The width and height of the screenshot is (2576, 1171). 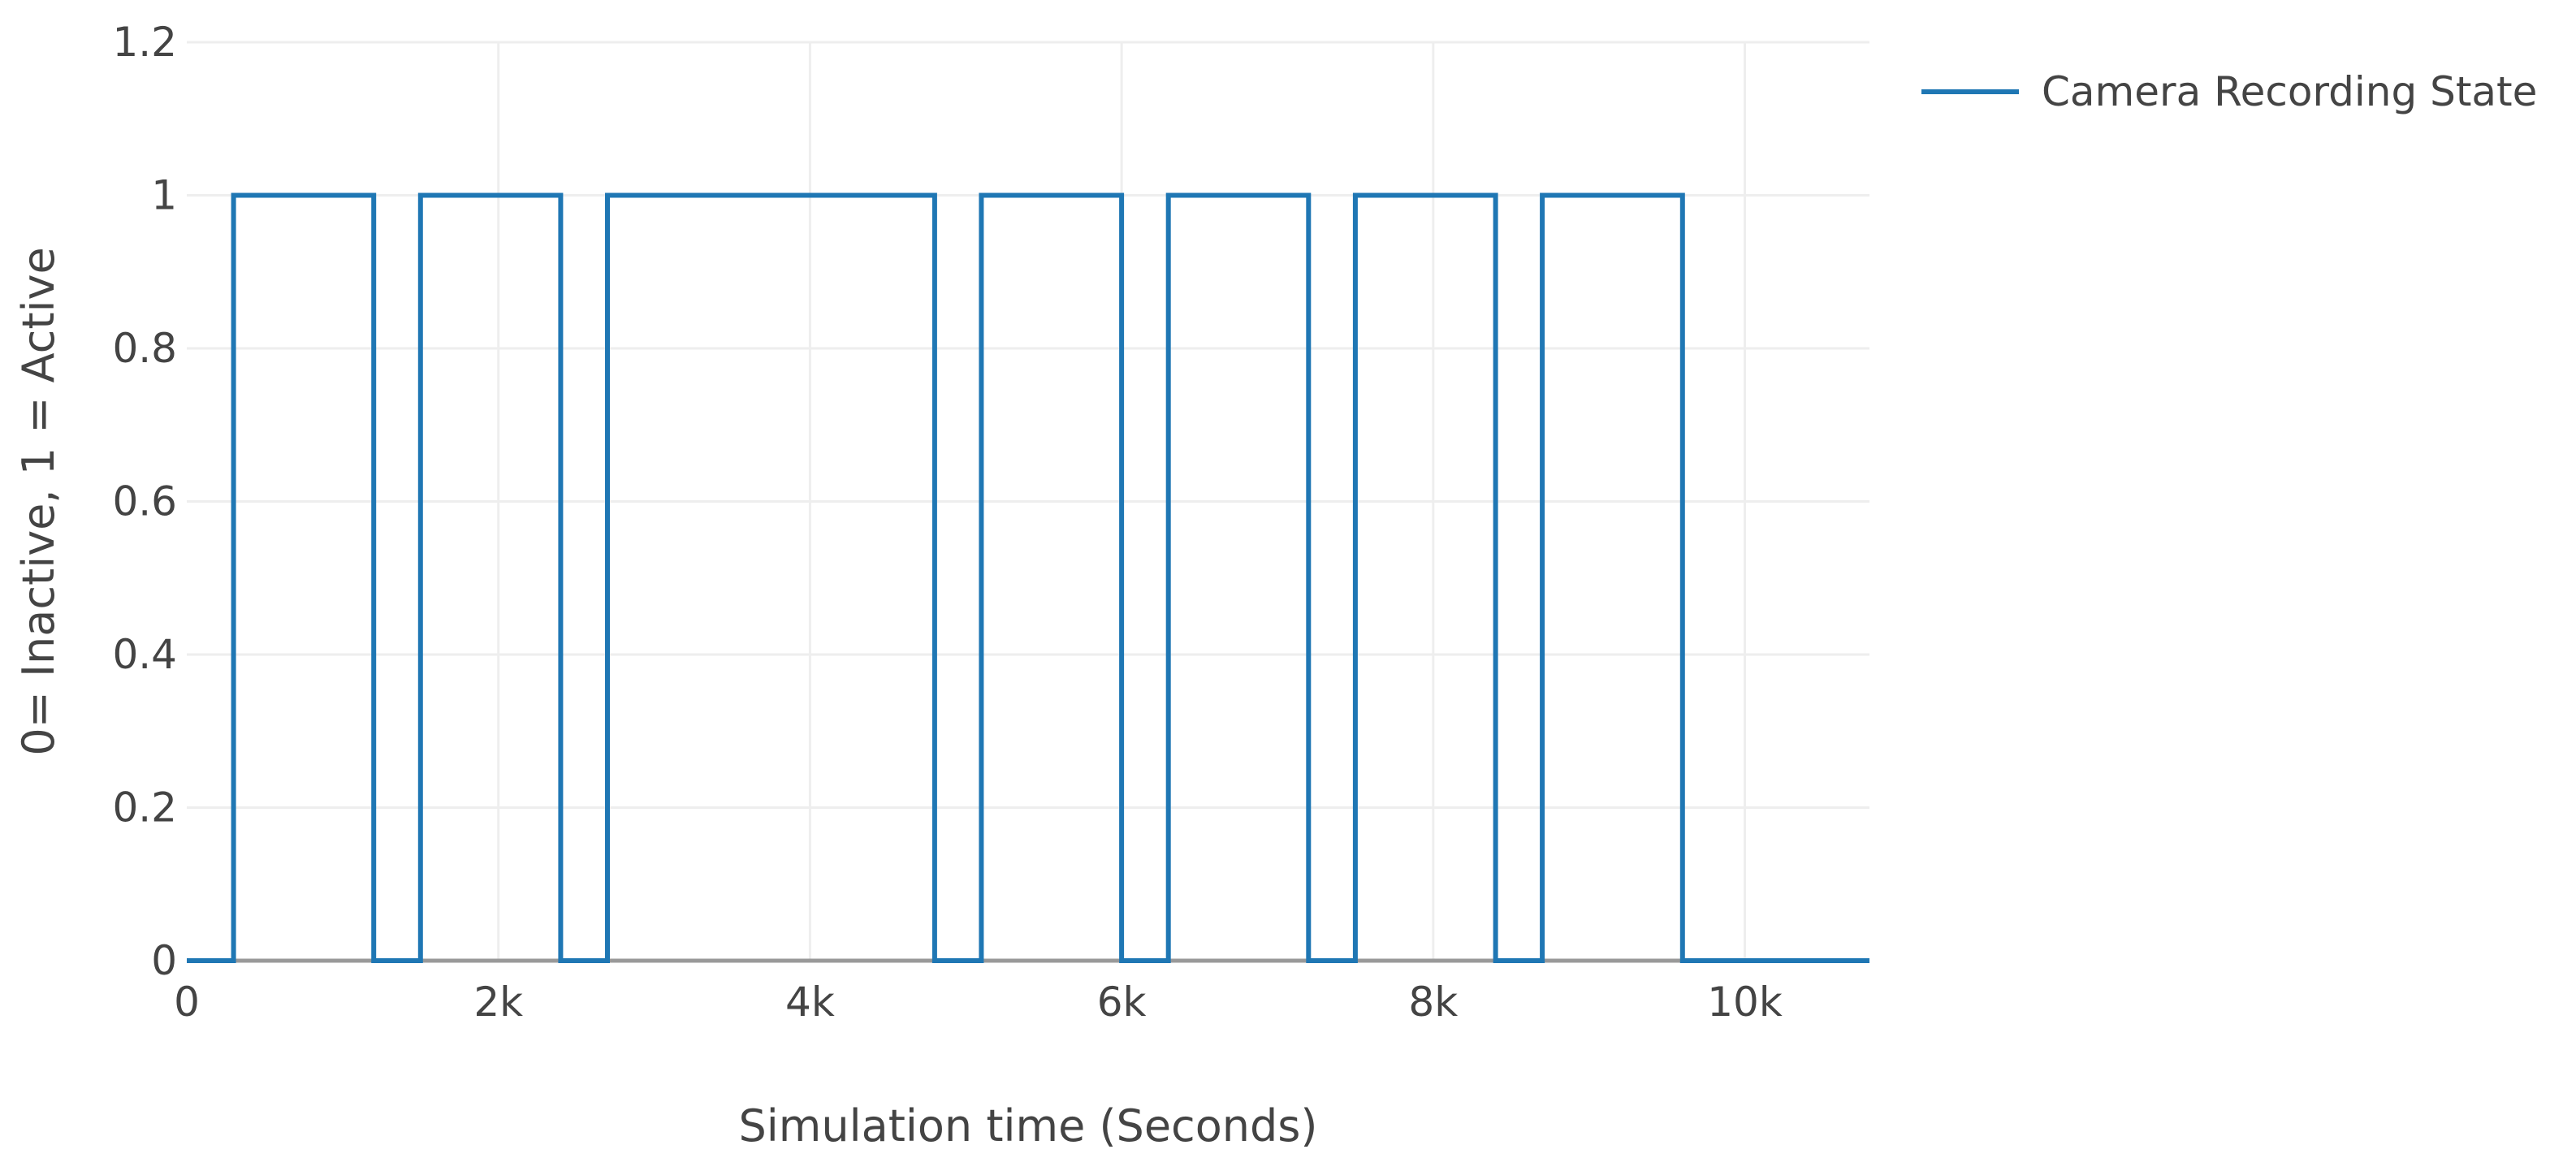 I want to click on x-tick-label: 4k, so click(x=810, y=1003).